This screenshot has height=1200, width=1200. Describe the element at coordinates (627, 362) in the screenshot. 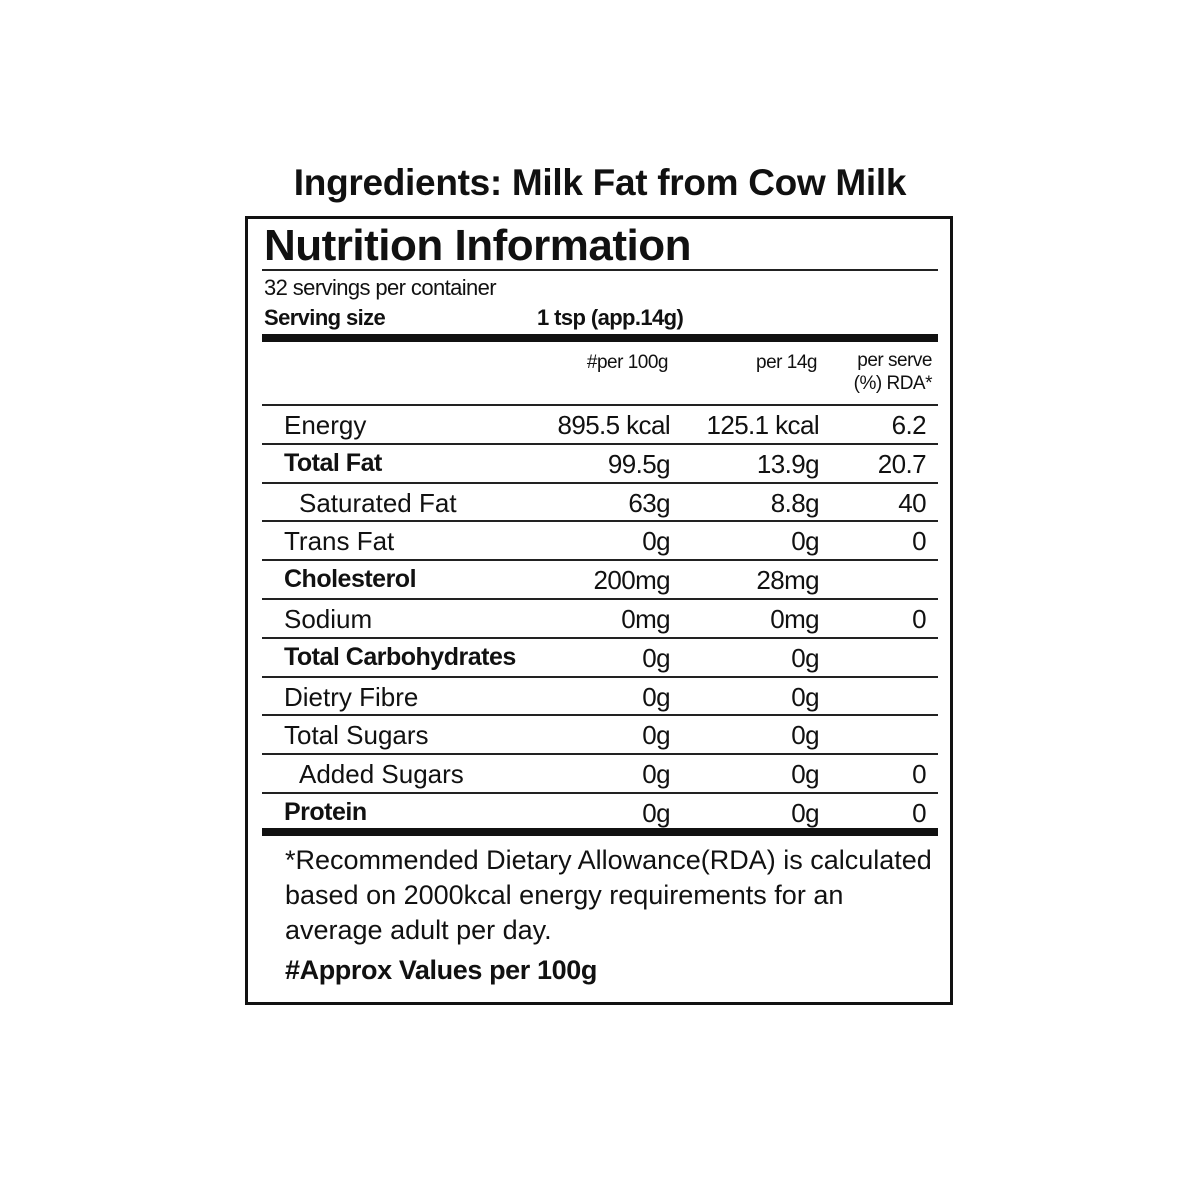

I see `column-header-per100g: #per 100g` at that location.